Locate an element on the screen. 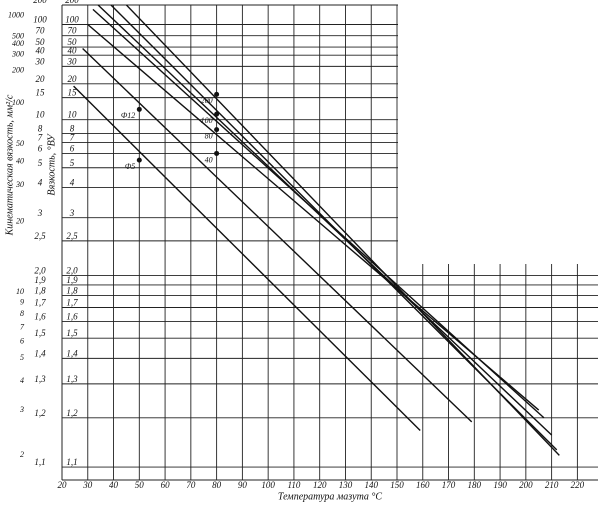  point-label: 80 is located at coordinates (209, 135).